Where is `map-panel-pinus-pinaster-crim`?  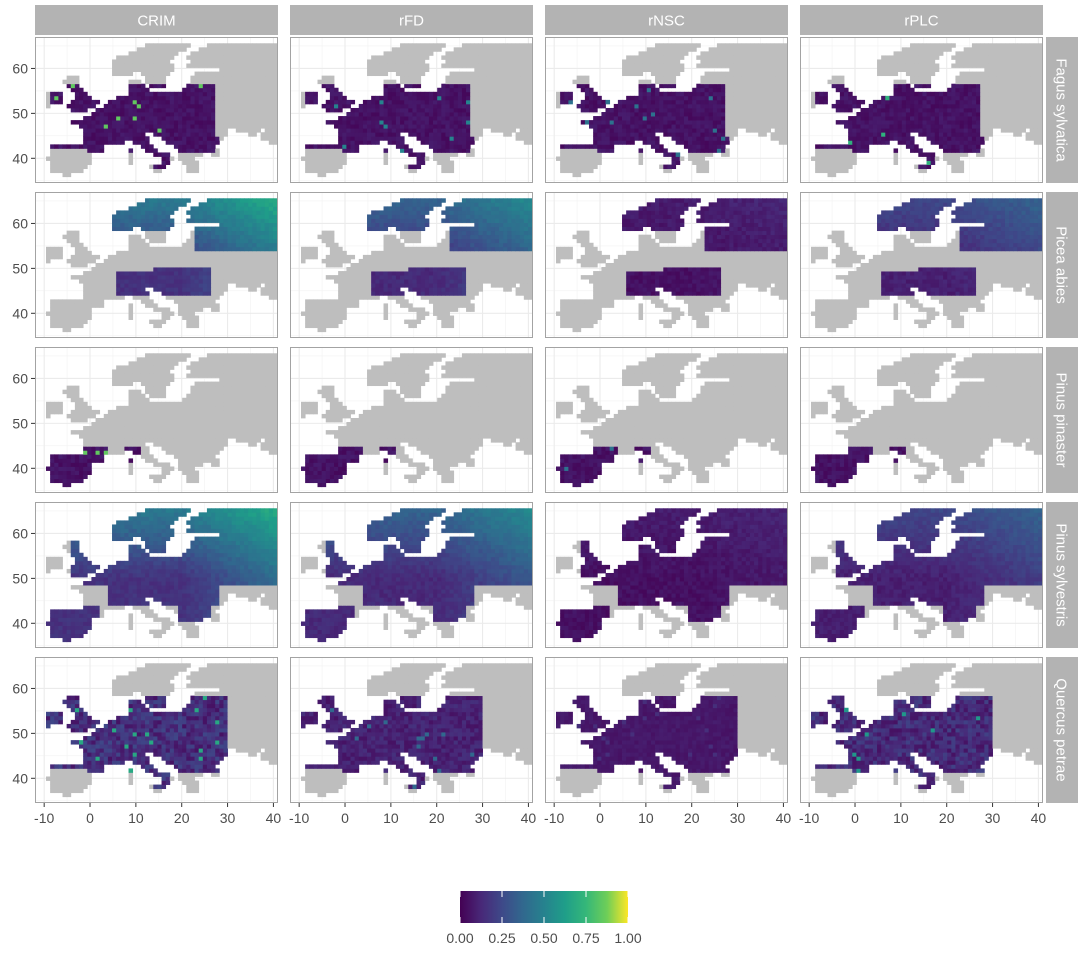 map-panel-pinus-pinaster-crim is located at coordinates (156, 420).